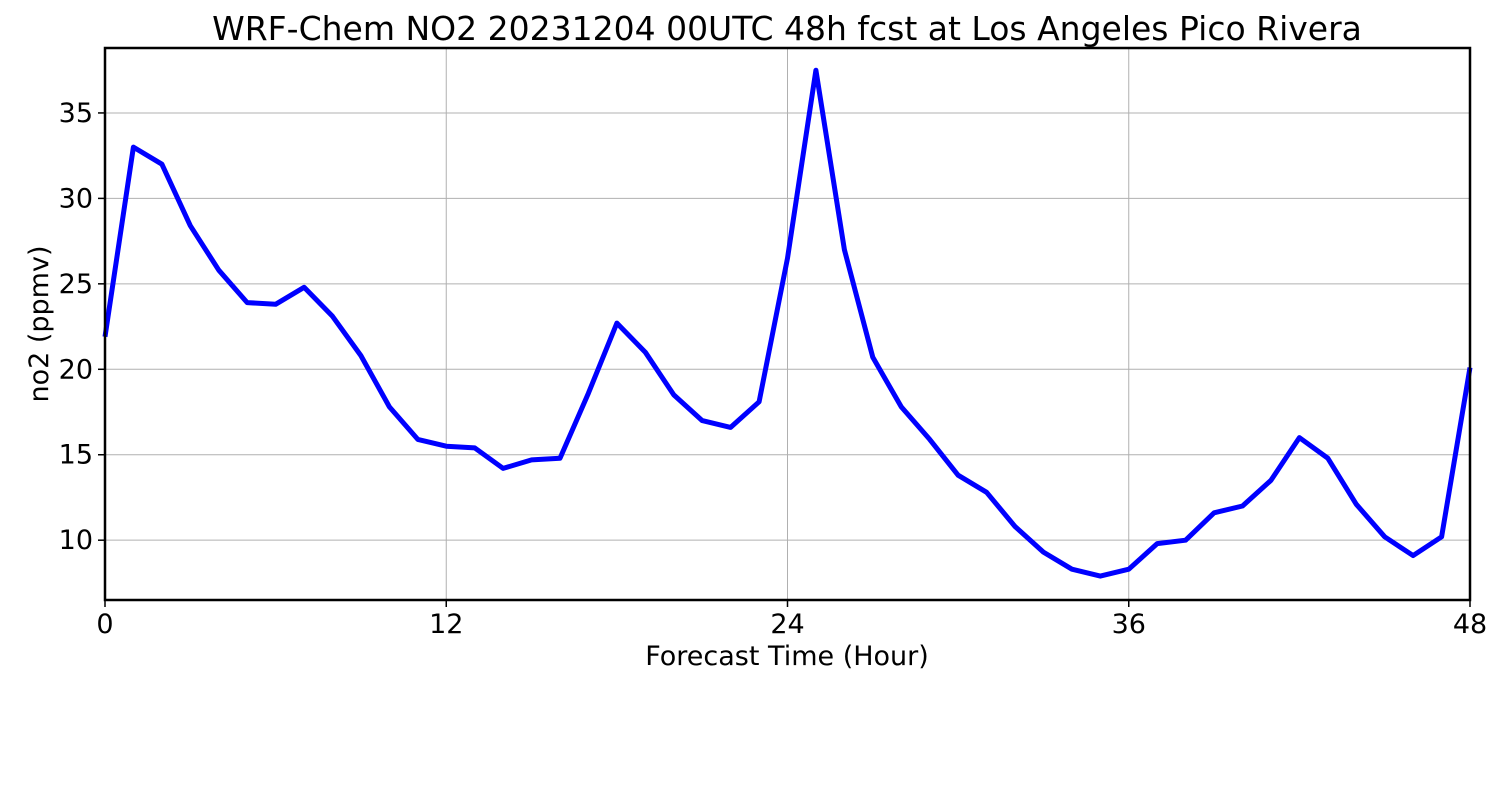 The height and width of the screenshot is (805, 1500). I want to click on x-tick-label: 36, so click(1129, 624).